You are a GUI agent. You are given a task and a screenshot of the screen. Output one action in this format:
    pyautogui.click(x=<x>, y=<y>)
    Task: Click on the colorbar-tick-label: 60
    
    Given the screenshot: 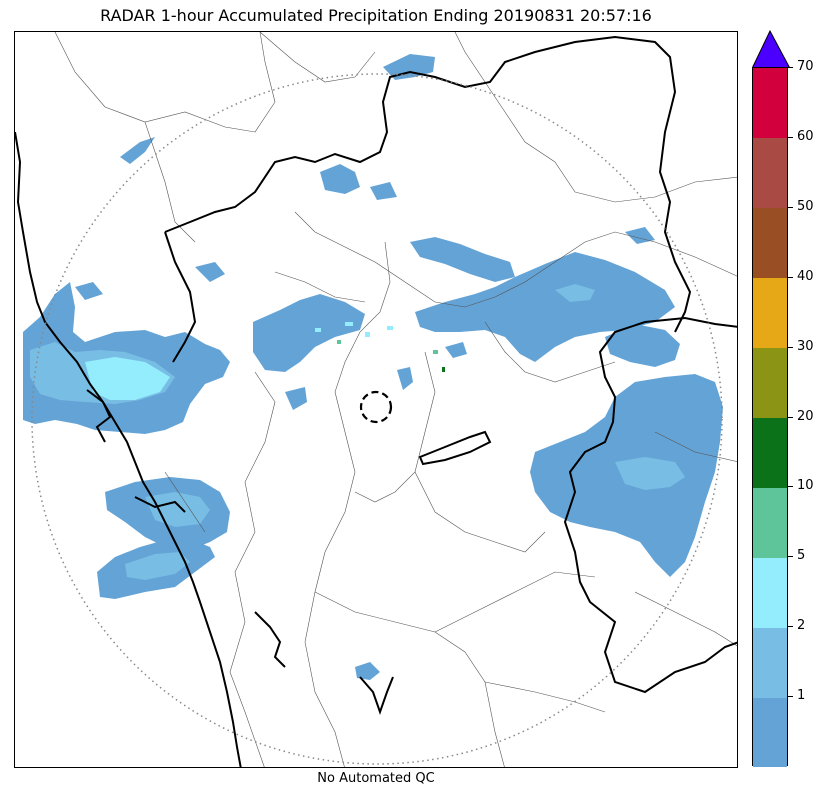 What is the action you would take?
    pyautogui.click(x=805, y=136)
    